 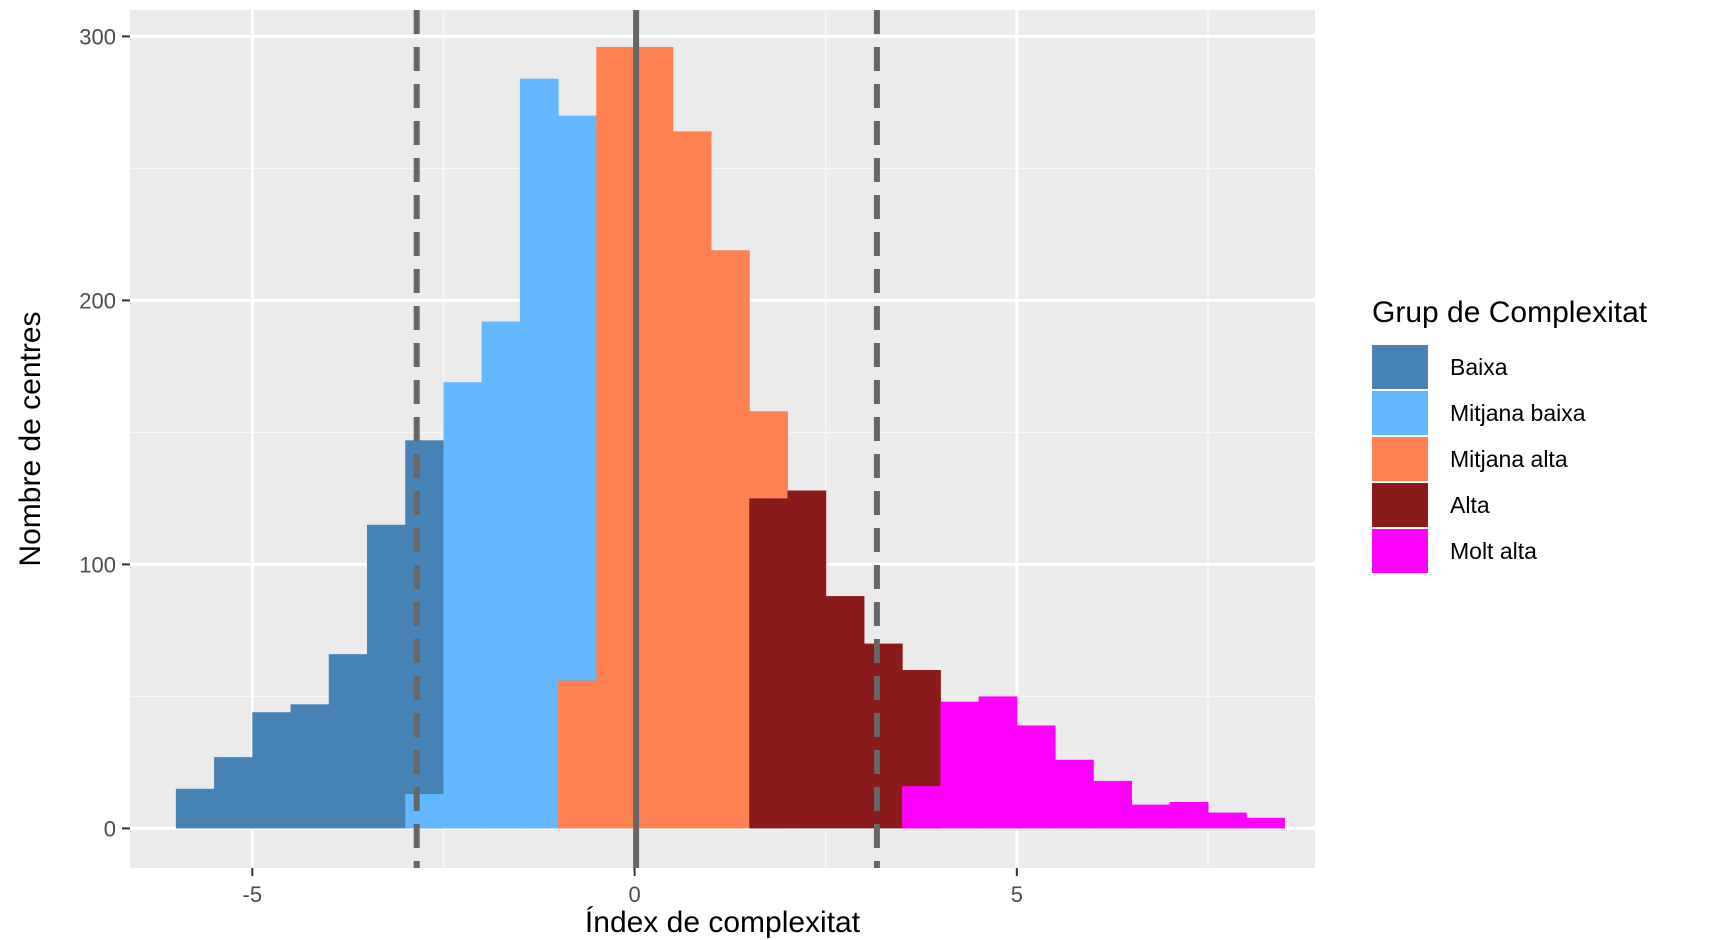 I want to click on legend-label: Mitjana alta, so click(x=1509, y=458).